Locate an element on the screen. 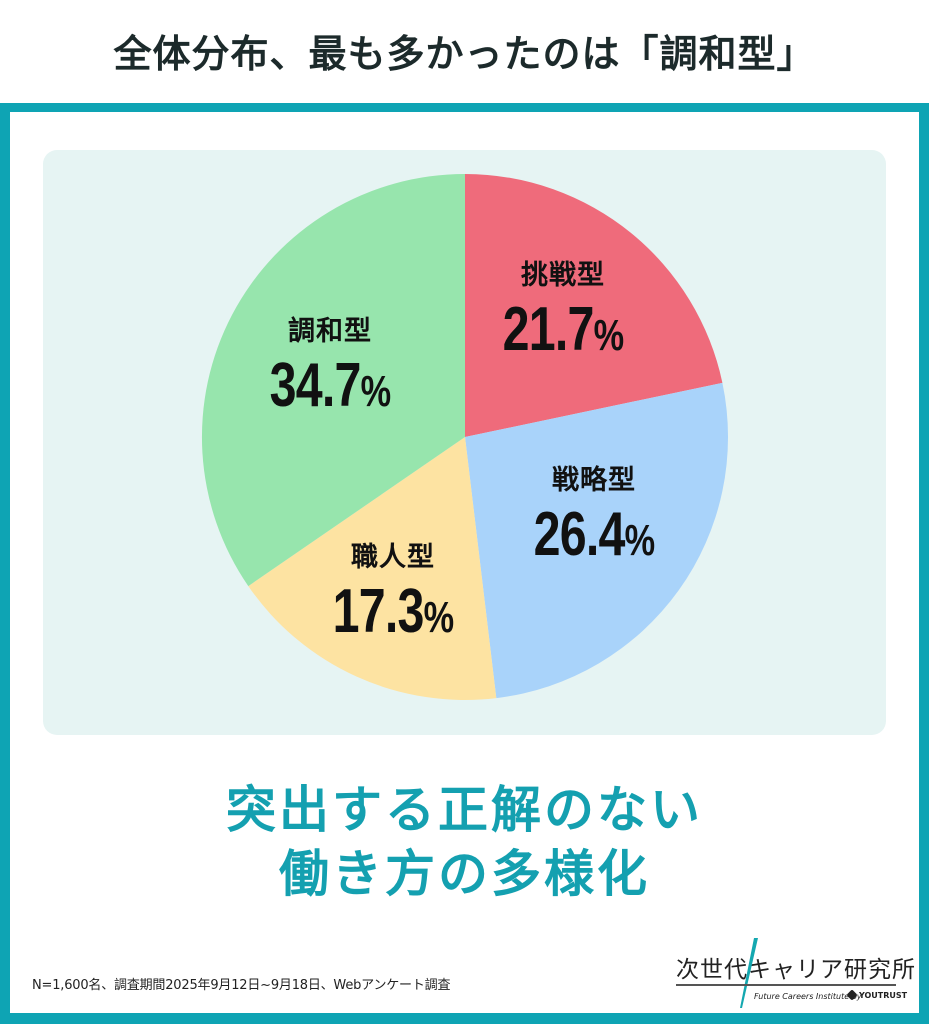  pie-slice-harmony is located at coordinates (333, 380).